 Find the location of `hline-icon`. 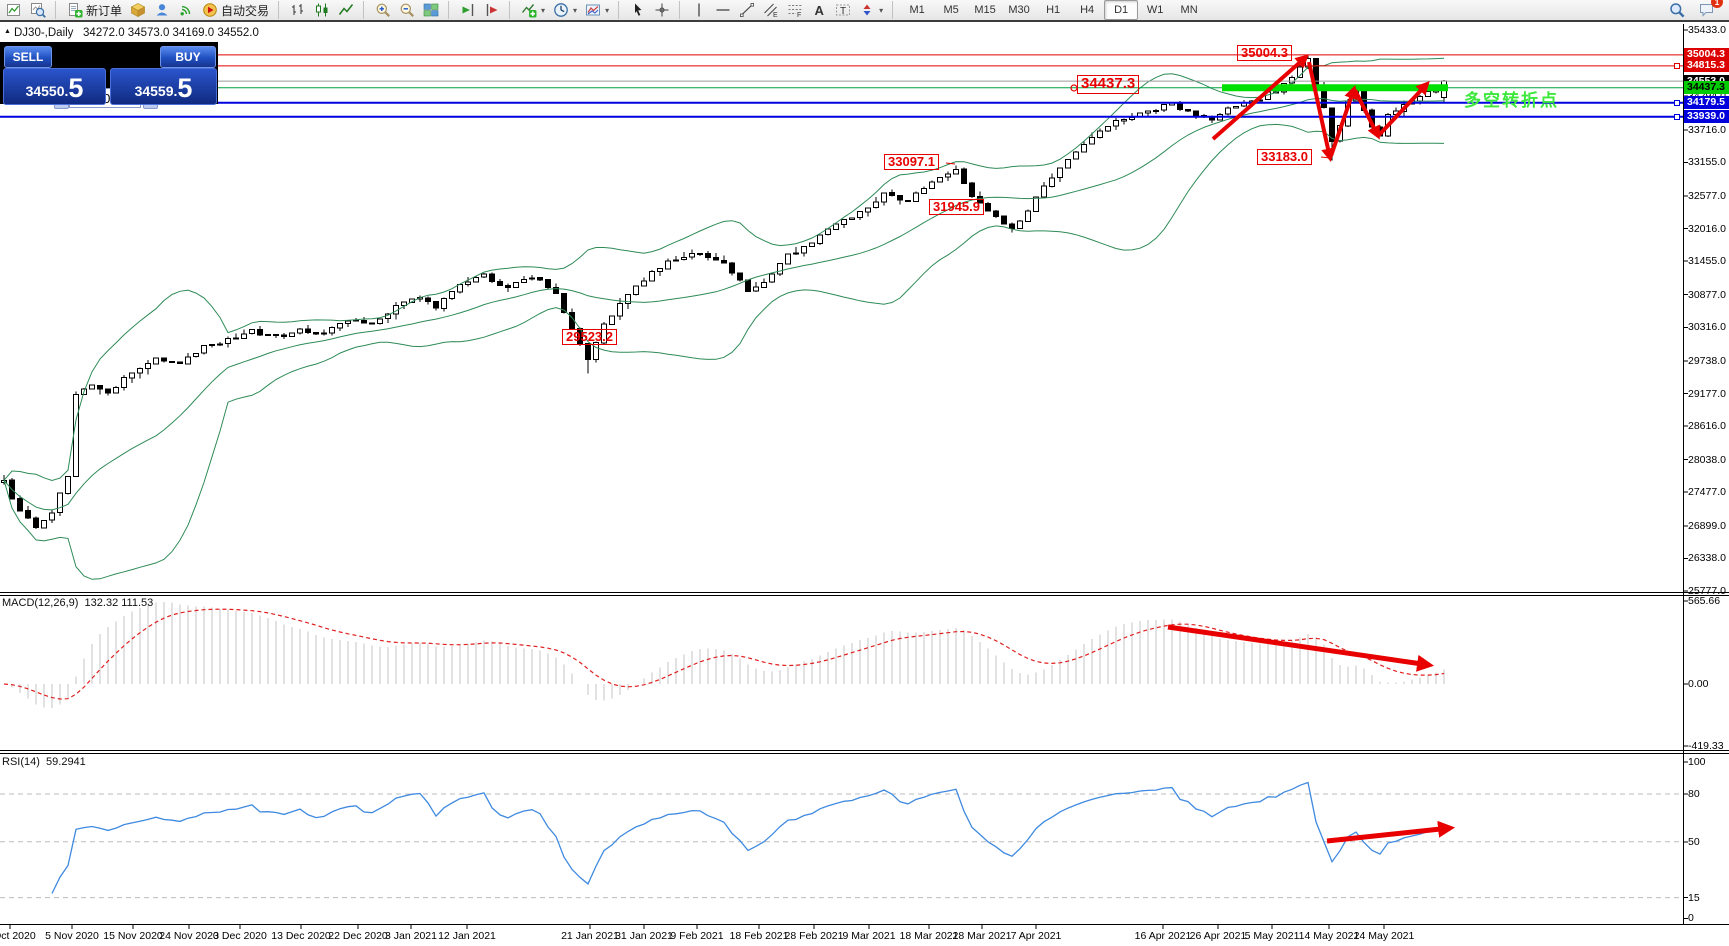

hline-icon is located at coordinates (723, 10).